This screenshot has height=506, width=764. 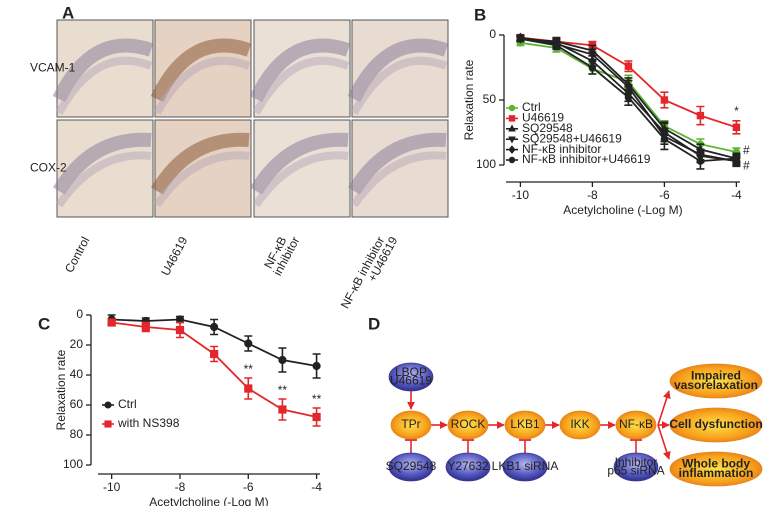 I want to click on x-tick-label: -6, so click(x=664, y=195).